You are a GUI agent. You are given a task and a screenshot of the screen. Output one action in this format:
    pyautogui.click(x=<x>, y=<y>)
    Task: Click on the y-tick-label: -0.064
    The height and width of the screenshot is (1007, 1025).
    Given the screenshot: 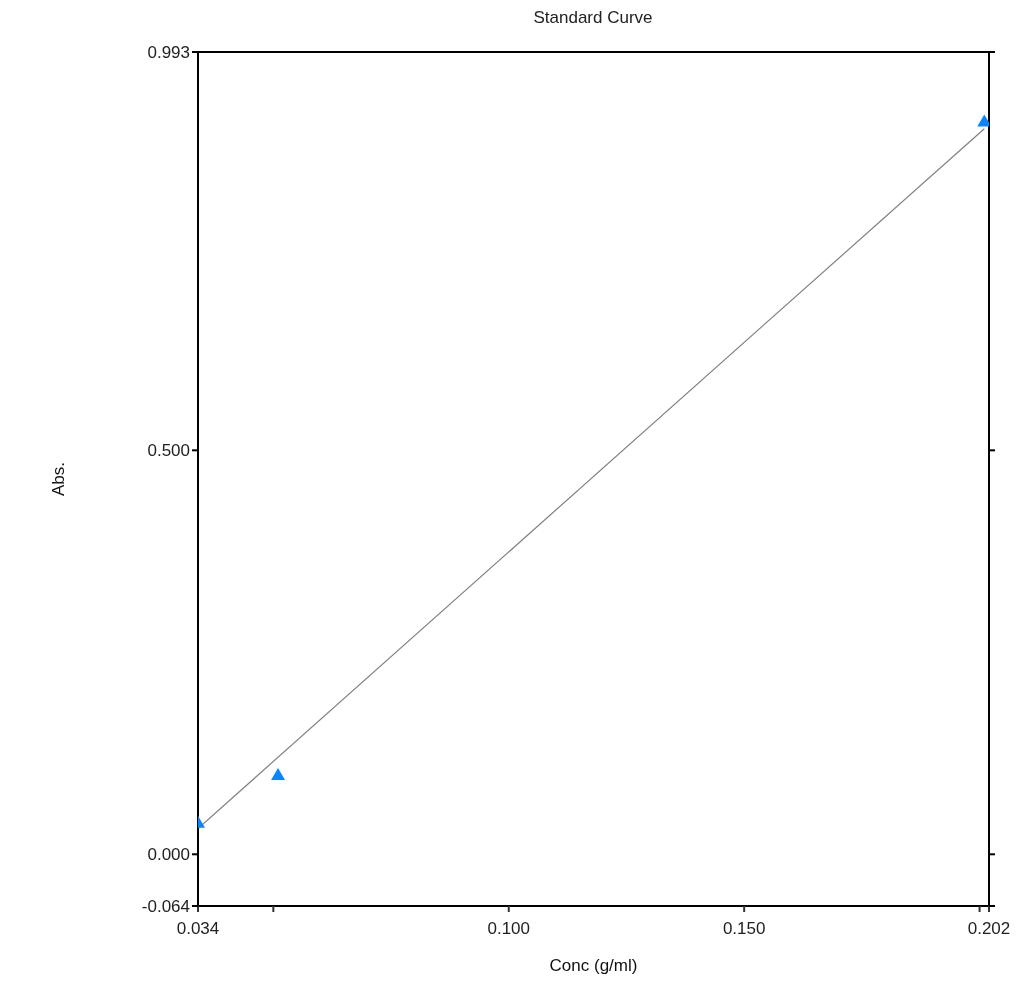 What is the action you would take?
    pyautogui.click(x=165, y=907)
    